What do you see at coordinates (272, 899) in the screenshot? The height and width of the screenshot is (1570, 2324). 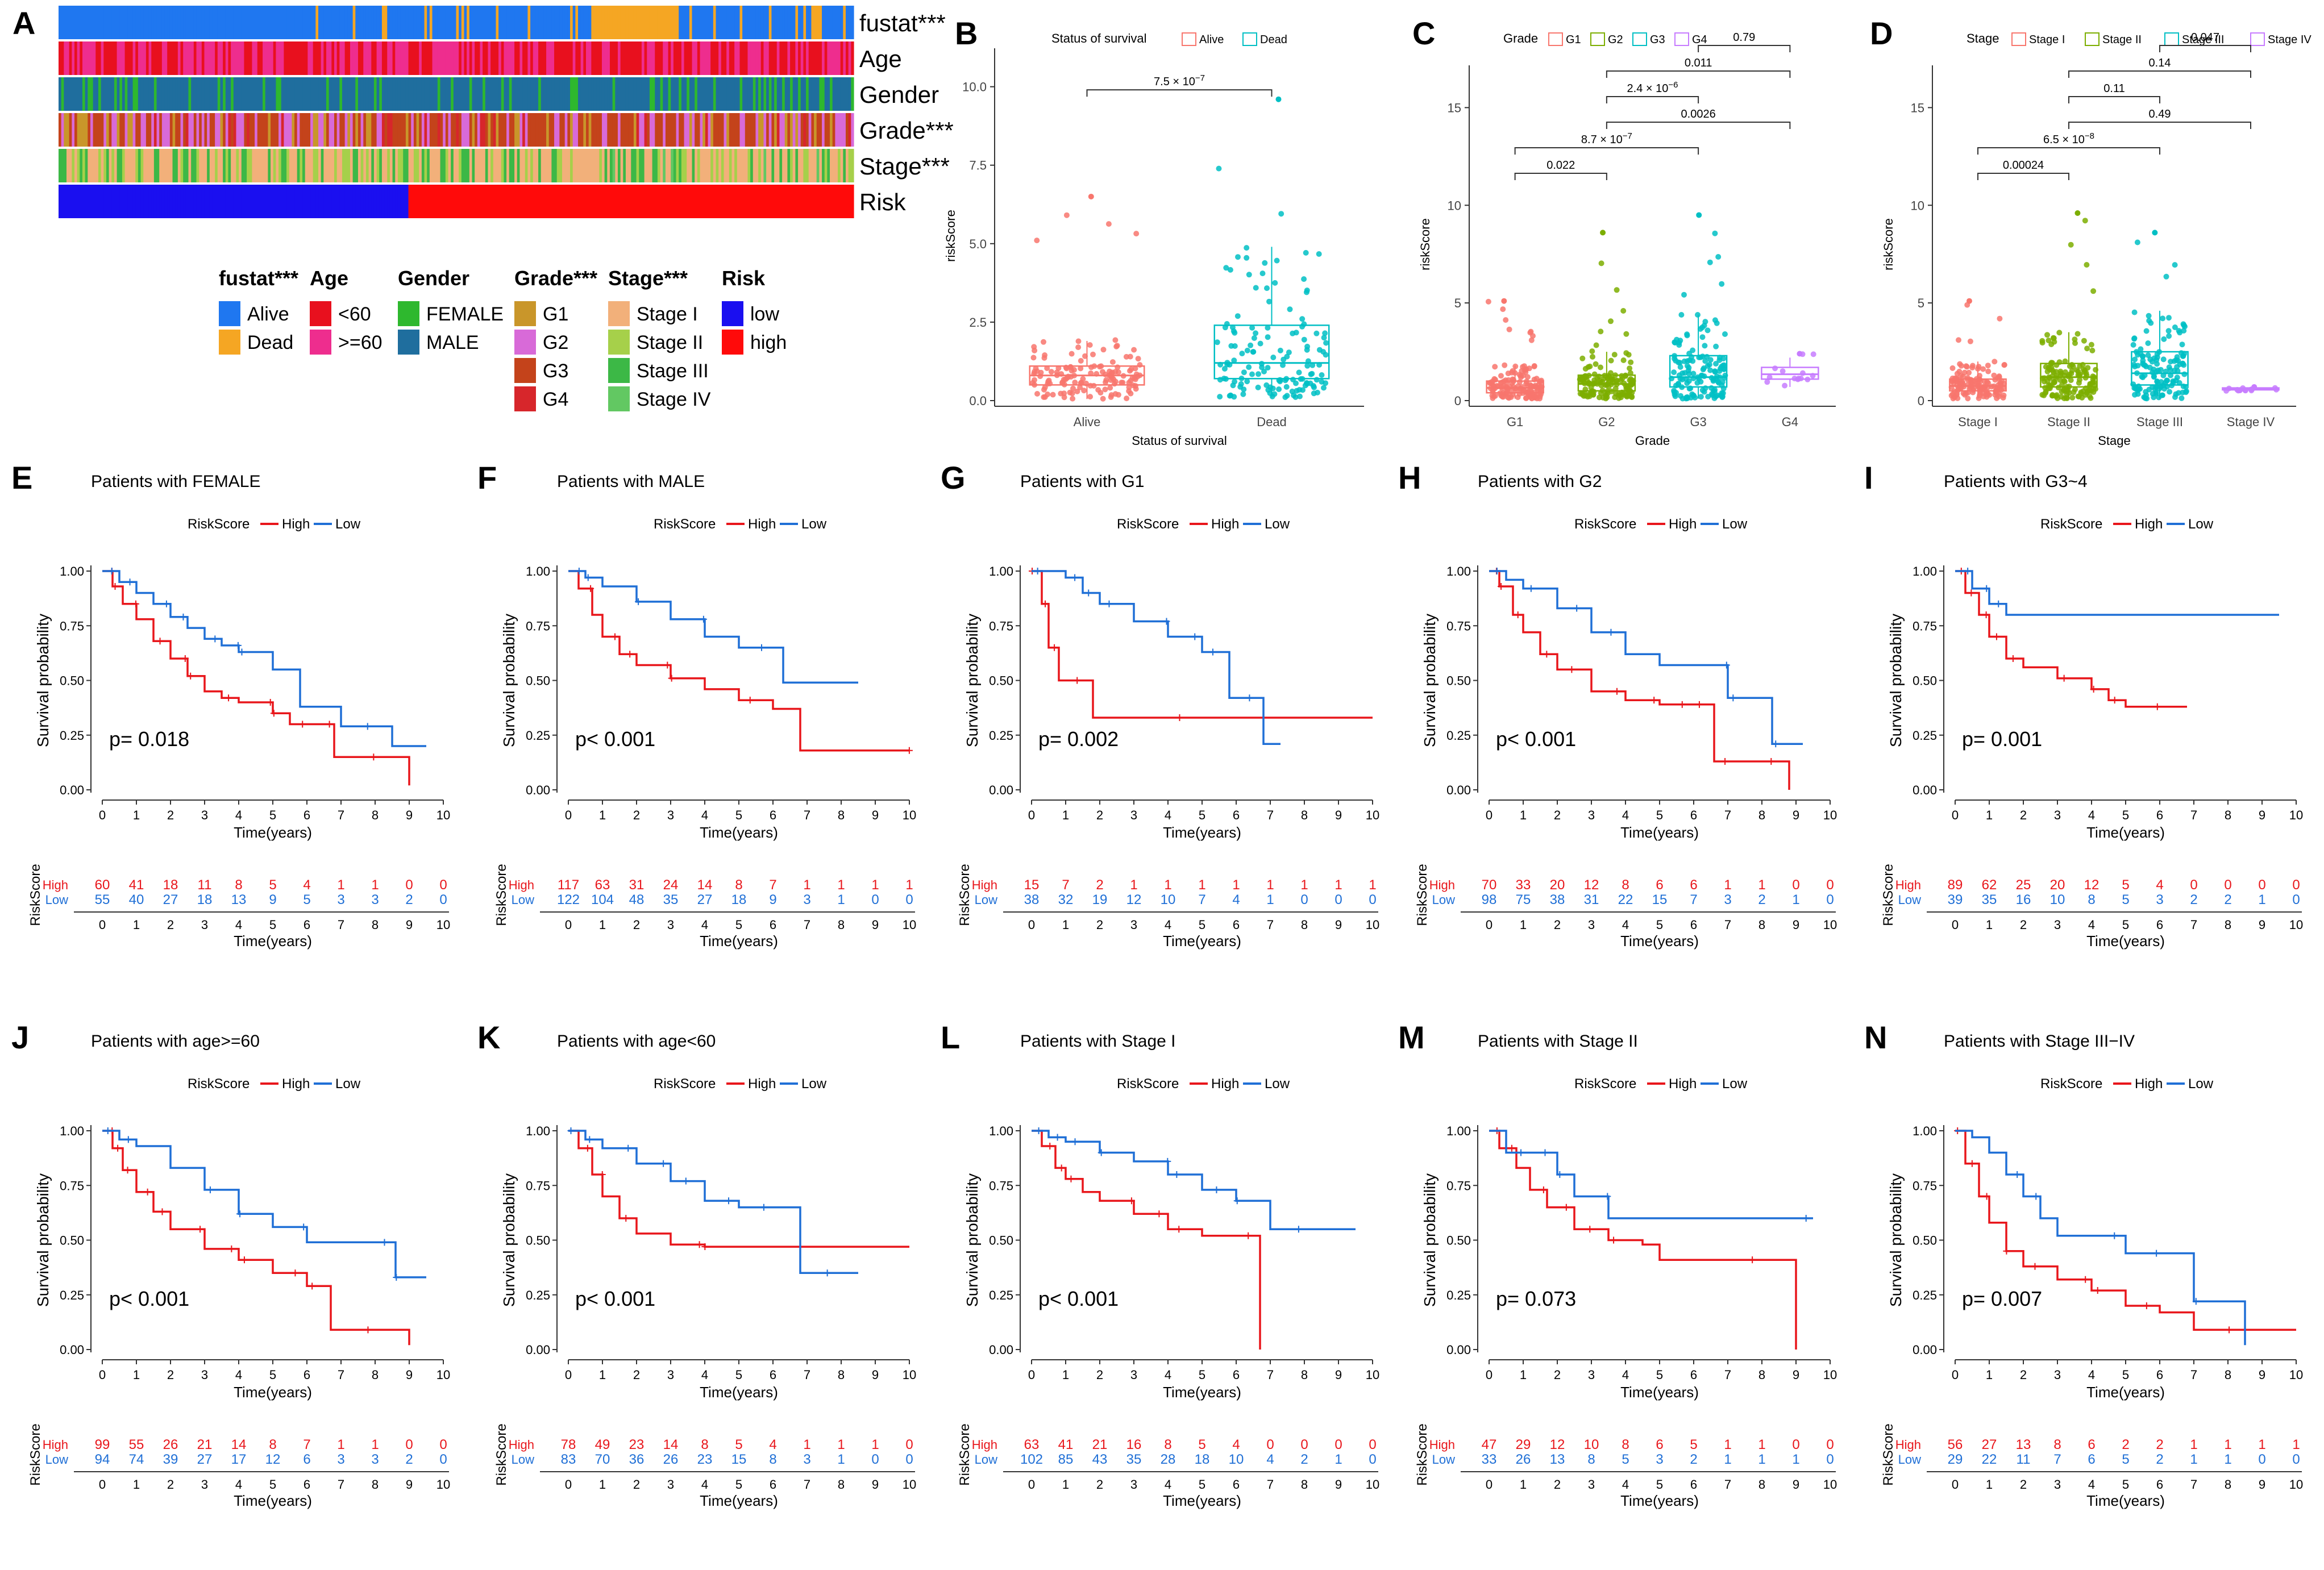 I see `risk-count-low: 9` at bounding box center [272, 899].